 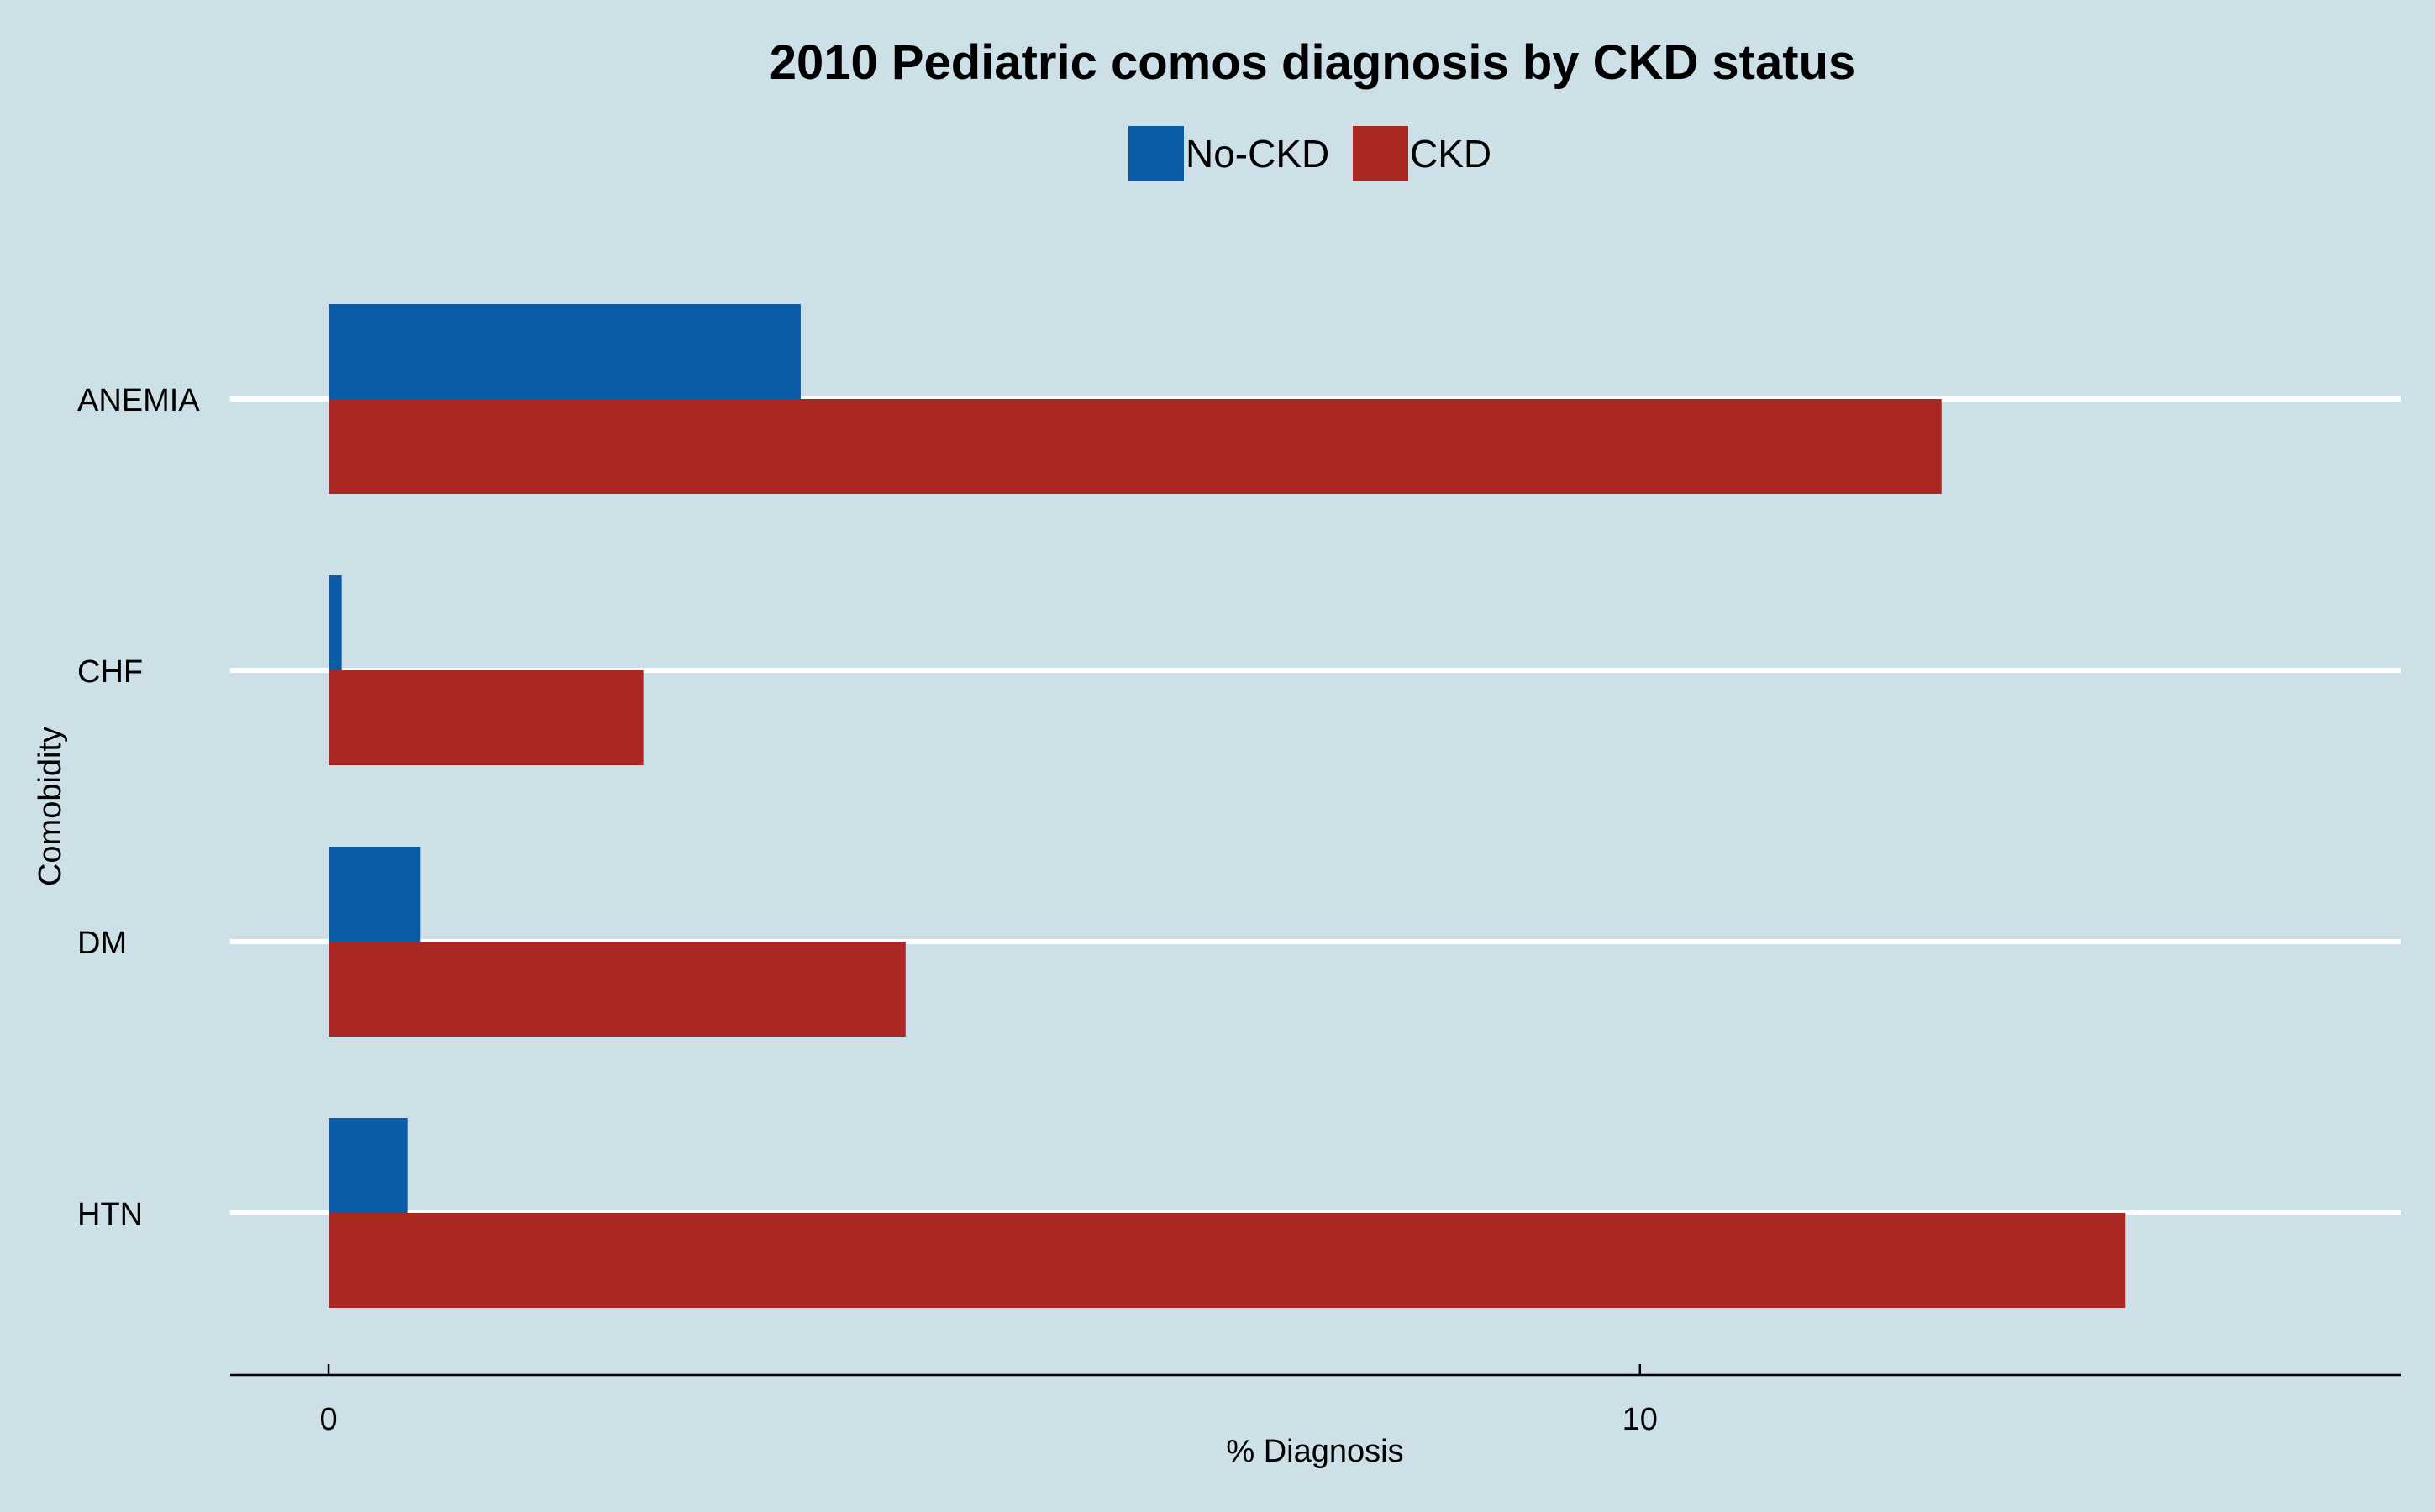 I want to click on bar-ckd-anemia, so click(x=1135, y=446).